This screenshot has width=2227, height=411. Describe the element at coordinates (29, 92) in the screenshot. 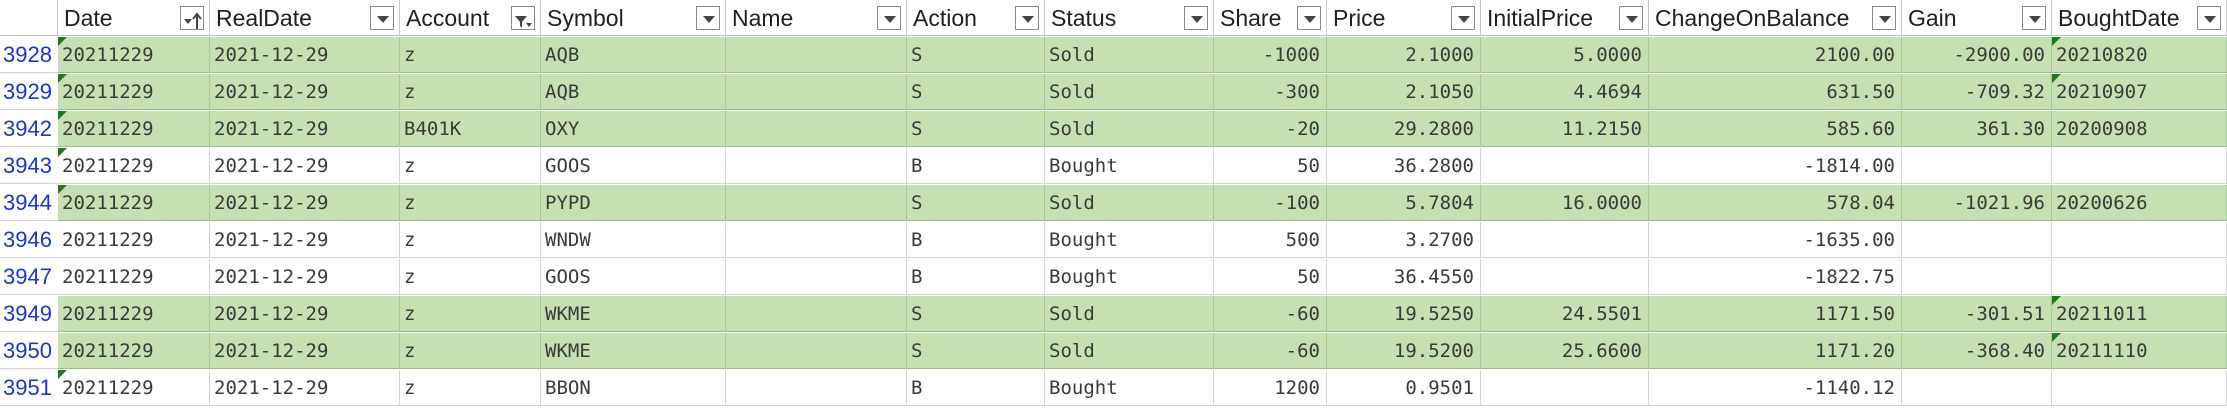

I see `row-number: 3929` at that location.